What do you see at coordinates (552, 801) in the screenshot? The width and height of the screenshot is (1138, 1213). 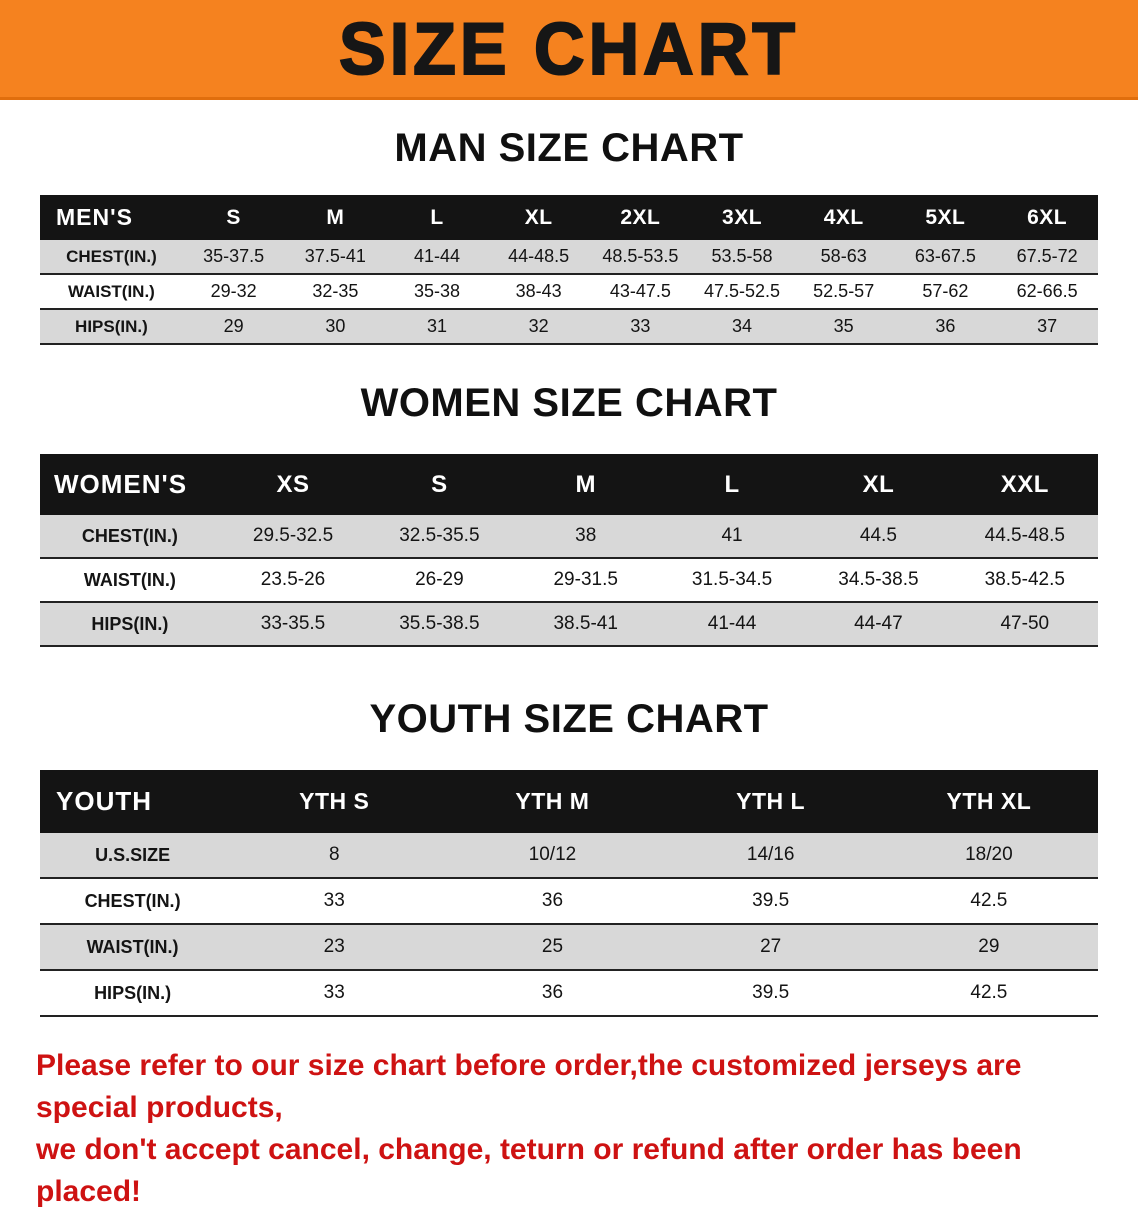 I see `size-header-cell: YTH M` at bounding box center [552, 801].